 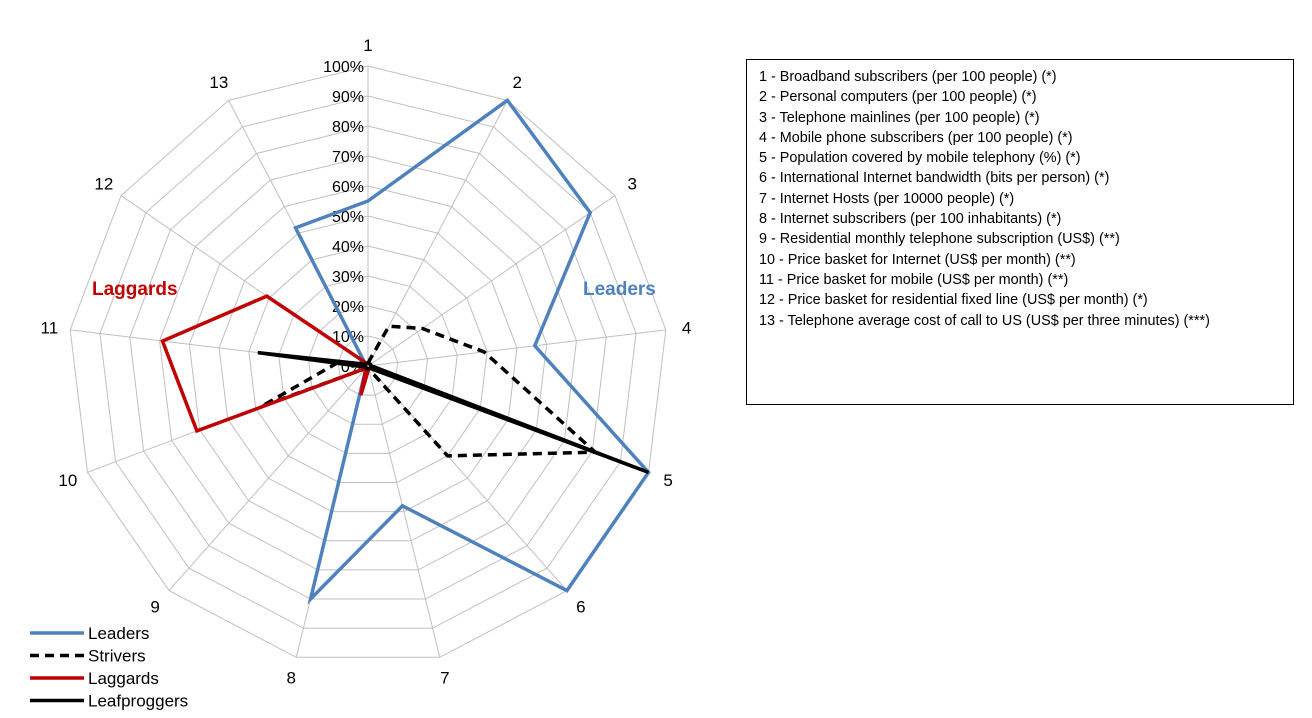 What do you see at coordinates (50, 327) in the screenshot?
I see `axis-label: 11` at bounding box center [50, 327].